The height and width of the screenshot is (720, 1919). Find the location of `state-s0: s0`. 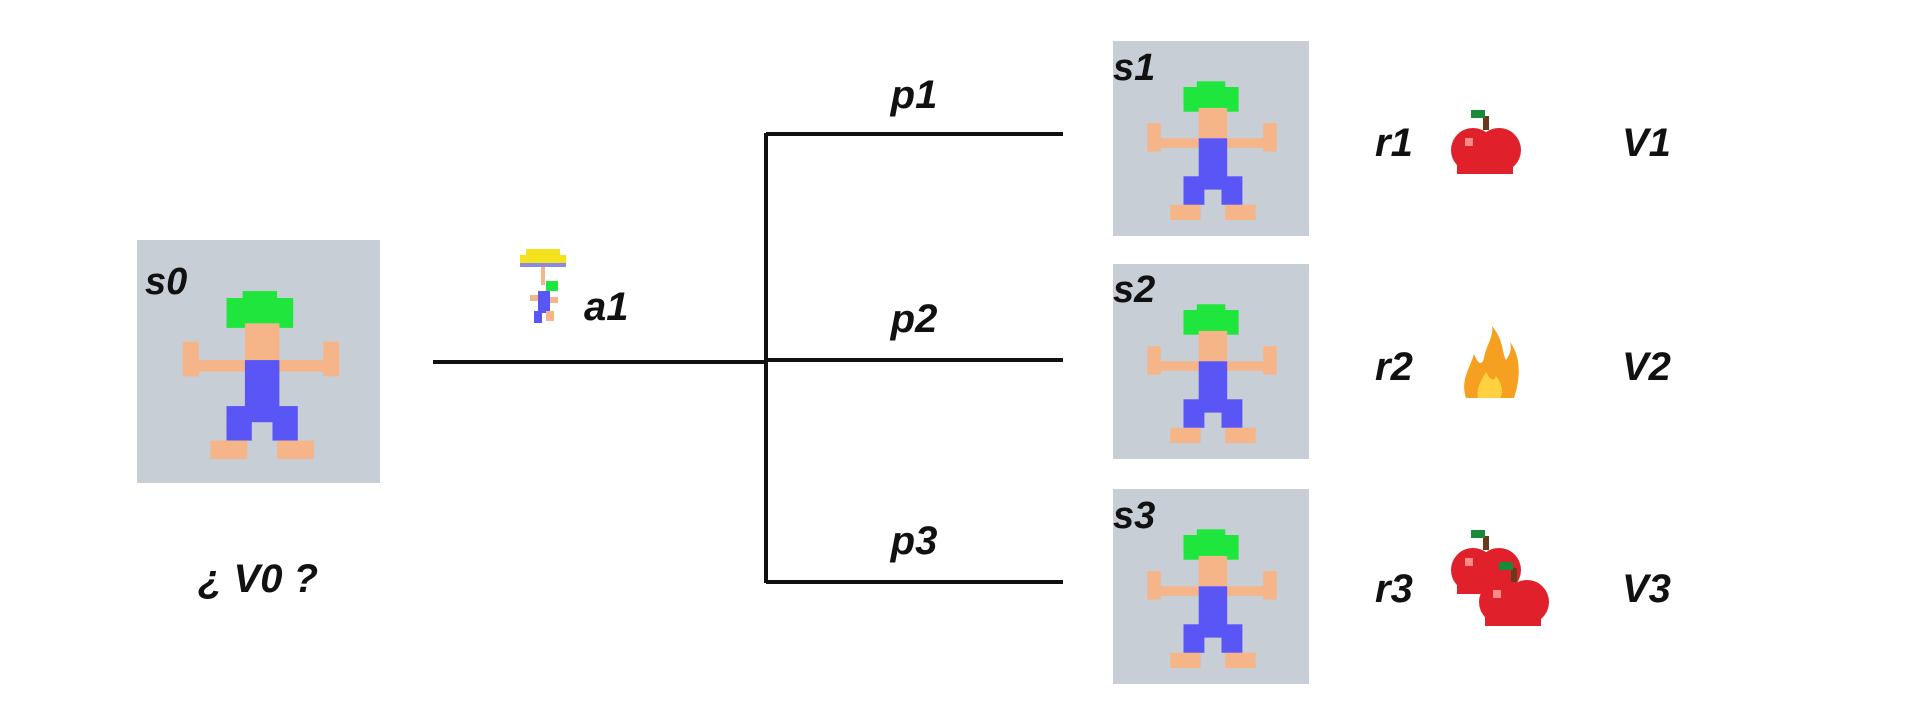

state-s0: s0 is located at coordinates (258, 361).